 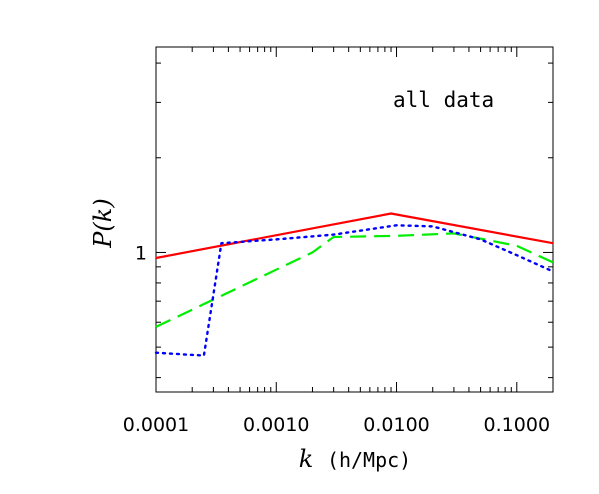 I want to click on x-axis-label-symbol: k, so click(x=306, y=459).